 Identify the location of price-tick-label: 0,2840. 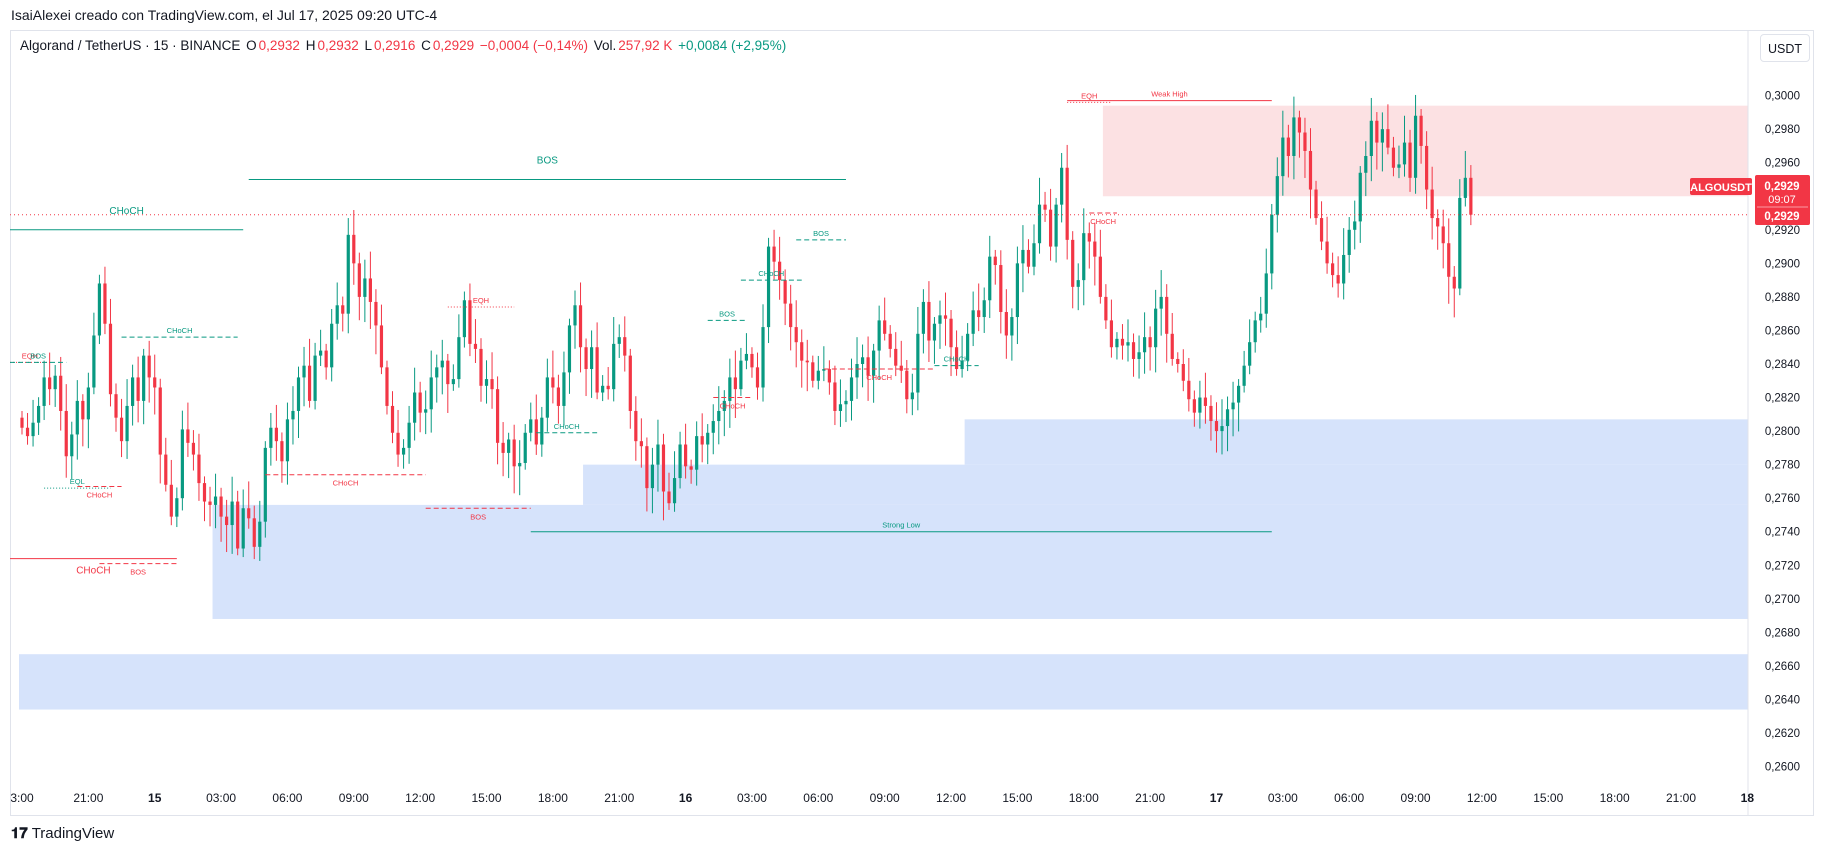
(1782, 365).